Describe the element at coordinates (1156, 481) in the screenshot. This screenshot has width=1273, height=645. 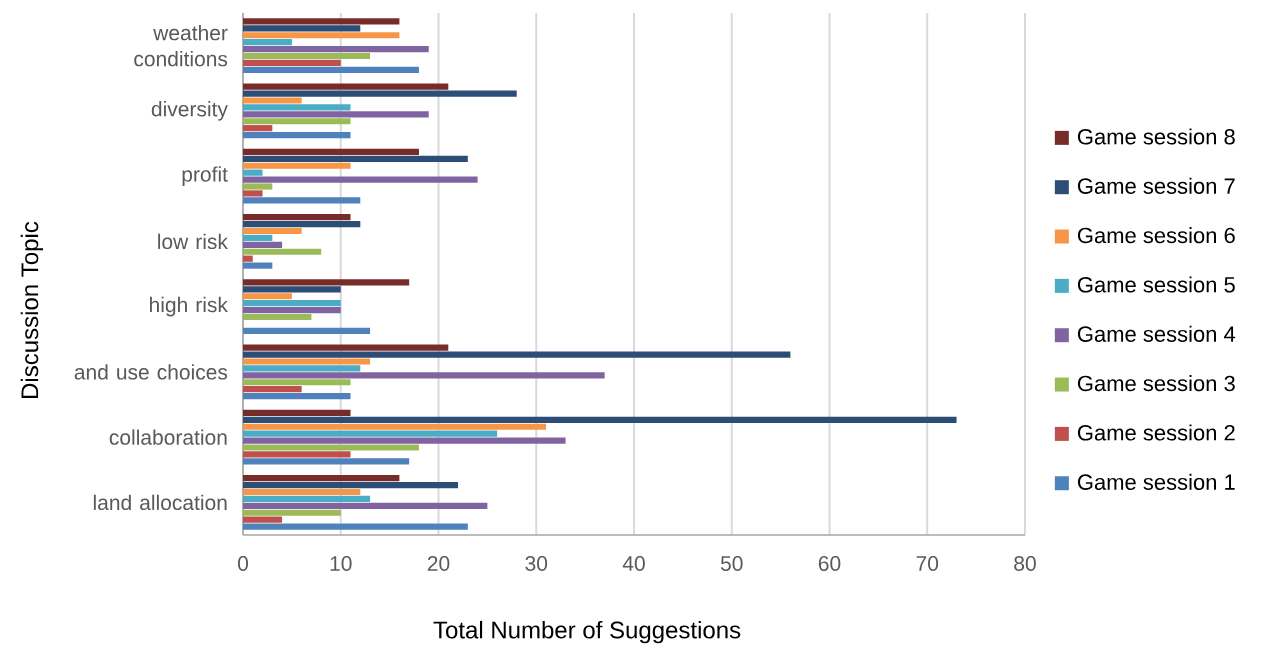
I see `legend-label: Game session 1` at that location.